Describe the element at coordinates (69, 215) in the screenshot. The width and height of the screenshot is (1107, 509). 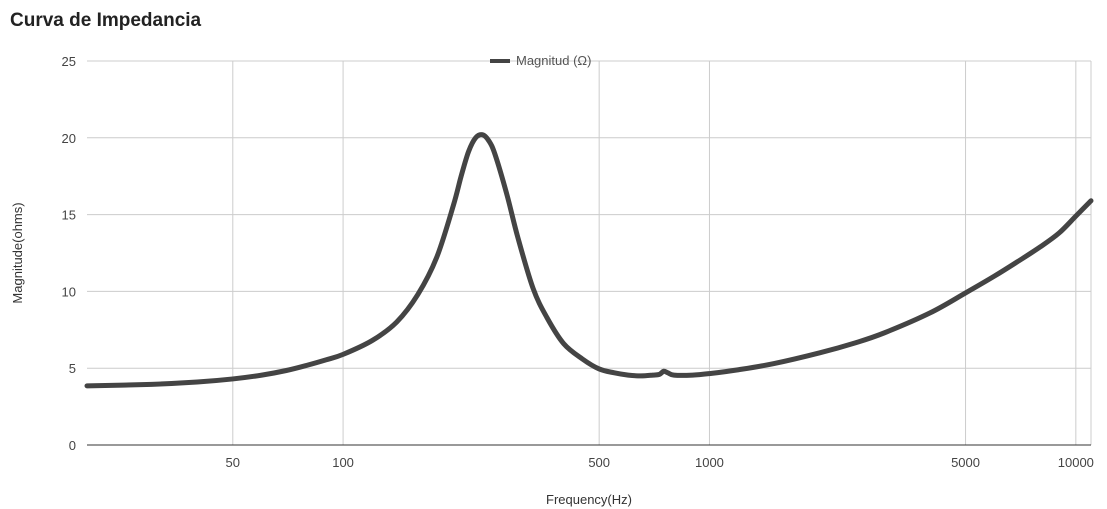
I see `y-tick-label: 15` at that location.